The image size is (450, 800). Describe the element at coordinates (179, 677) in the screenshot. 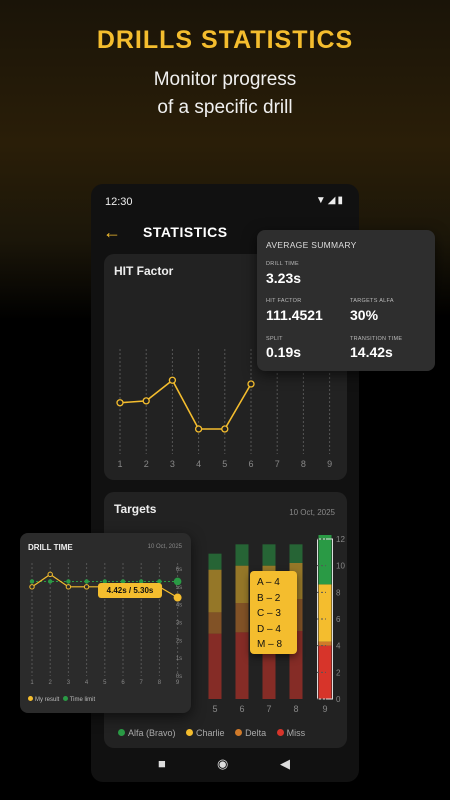

I see `y-tick-label: 0s` at that location.